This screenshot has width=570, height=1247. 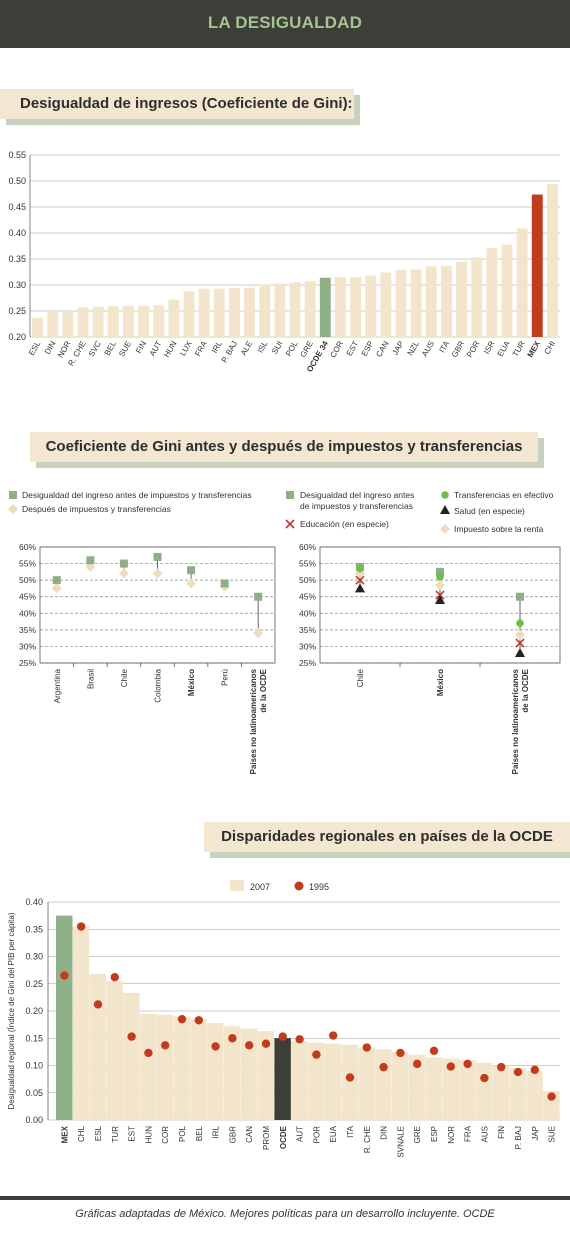 What do you see at coordinates (484, 1134) in the screenshot?
I see `regional-x-label-aus: AUS` at bounding box center [484, 1134].